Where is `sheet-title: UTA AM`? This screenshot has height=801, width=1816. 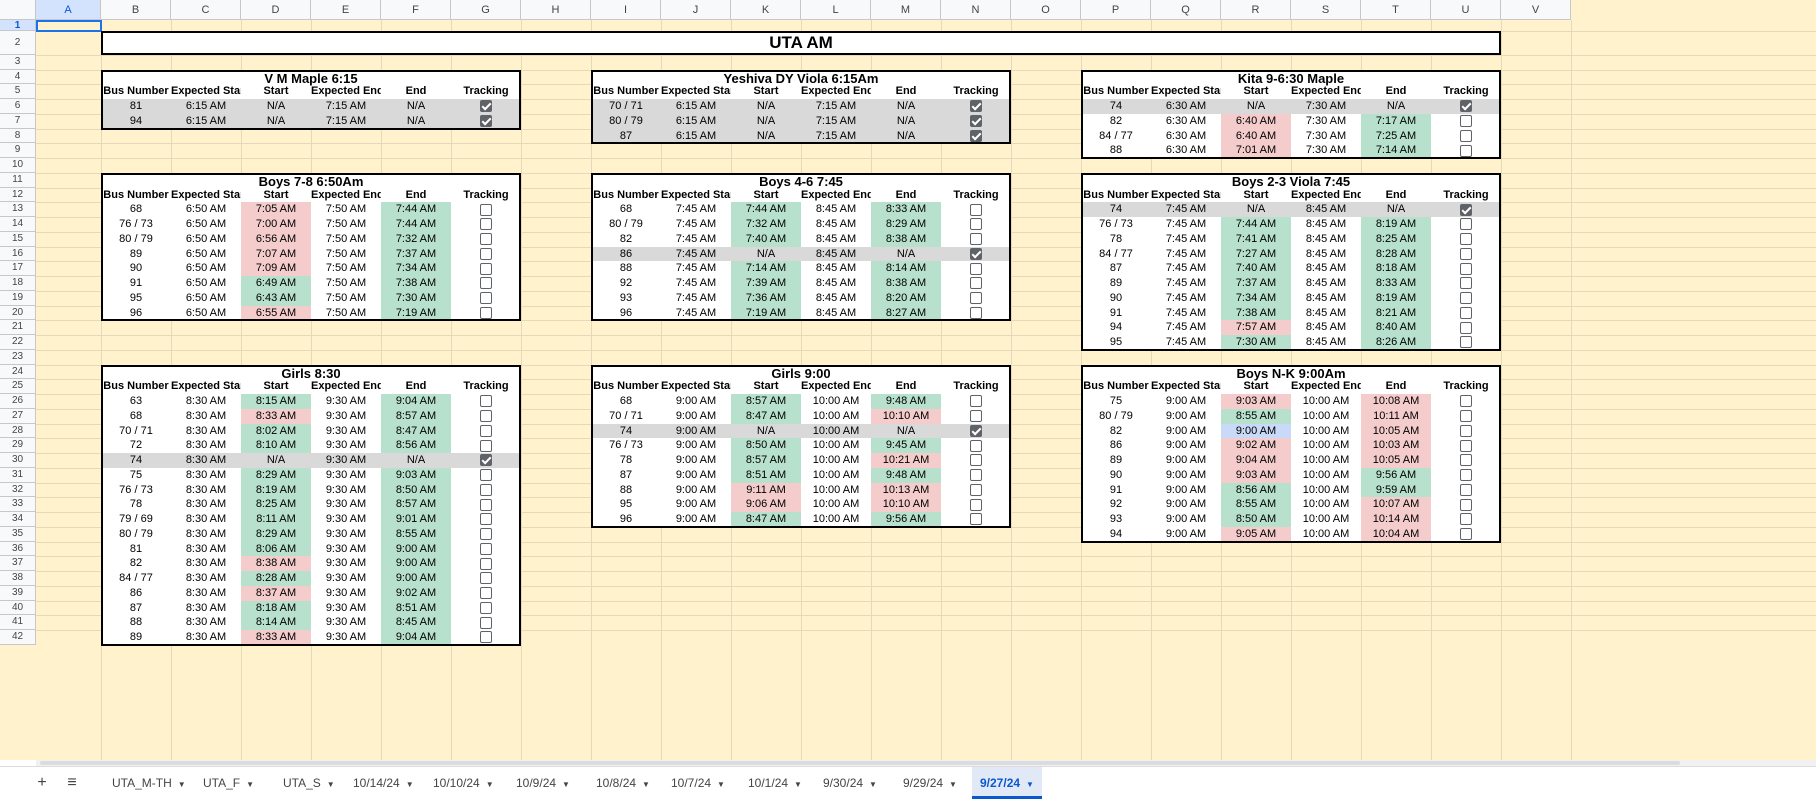 sheet-title: UTA AM is located at coordinates (801, 43).